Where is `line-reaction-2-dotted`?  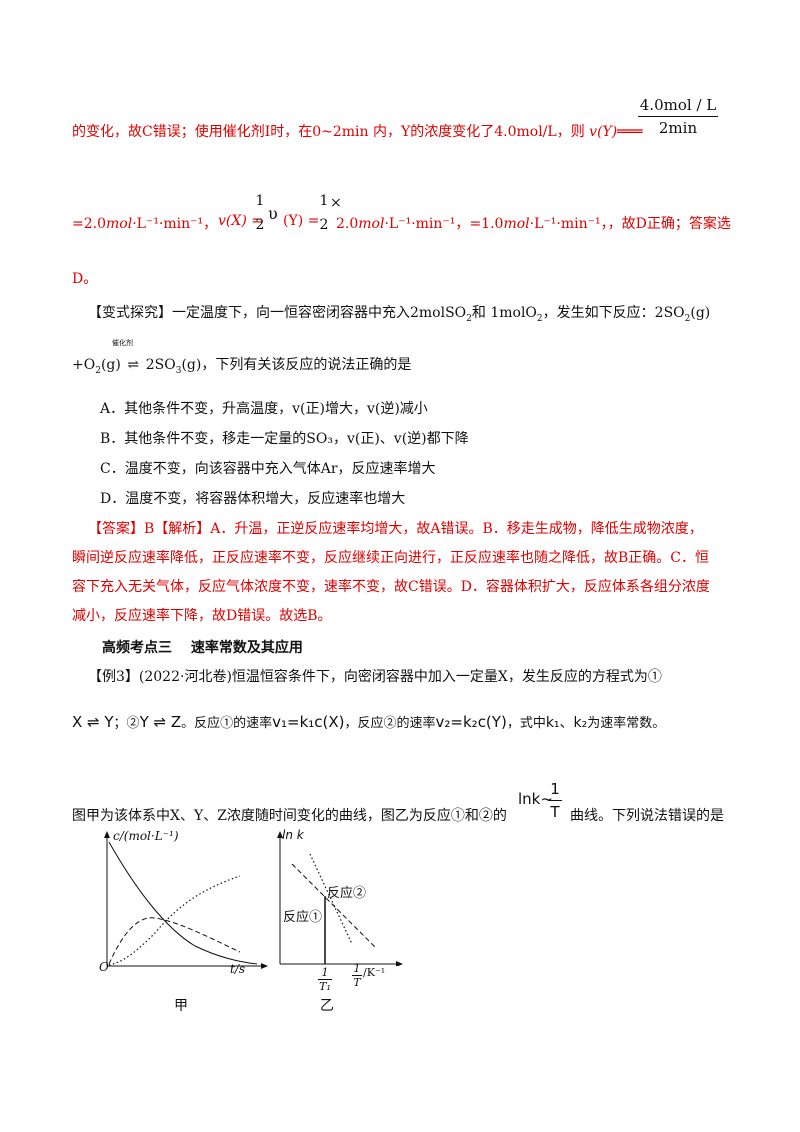 line-reaction-2-dotted is located at coordinates (331, 899).